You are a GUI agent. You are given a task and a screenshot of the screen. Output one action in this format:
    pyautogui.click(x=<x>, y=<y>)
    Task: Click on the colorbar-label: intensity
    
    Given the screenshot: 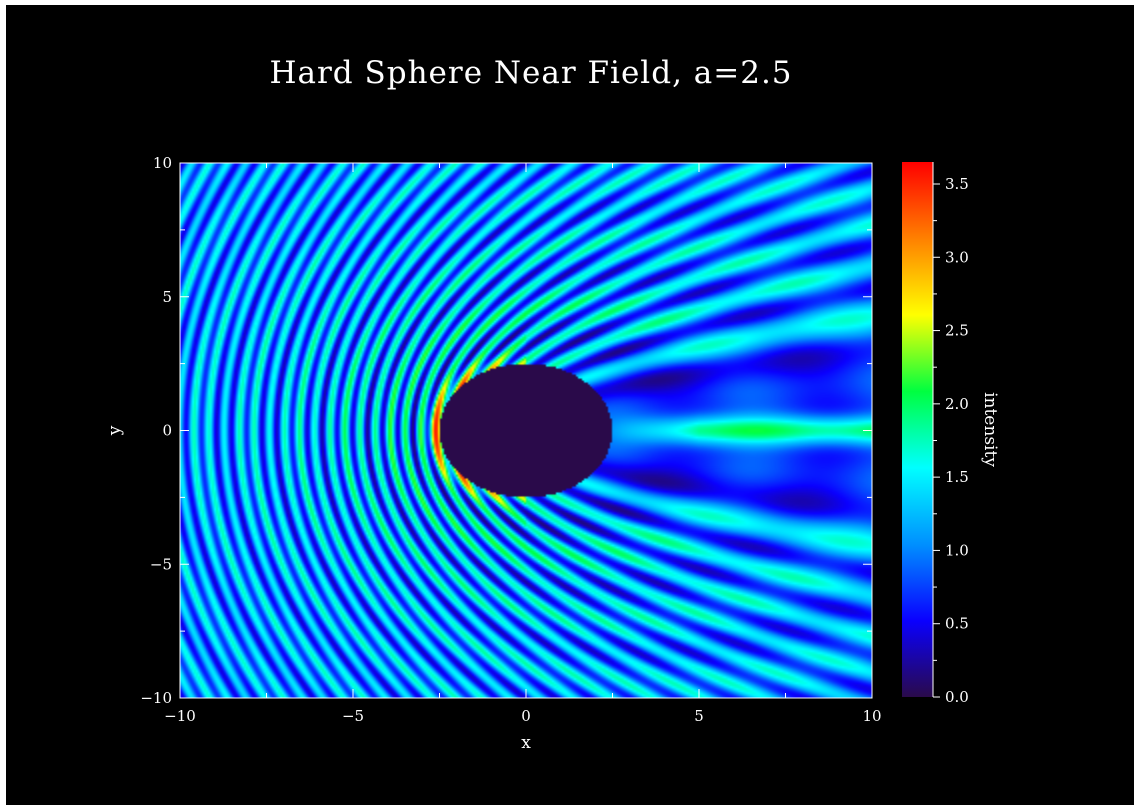 What is the action you would take?
    pyautogui.click(x=990, y=429)
    